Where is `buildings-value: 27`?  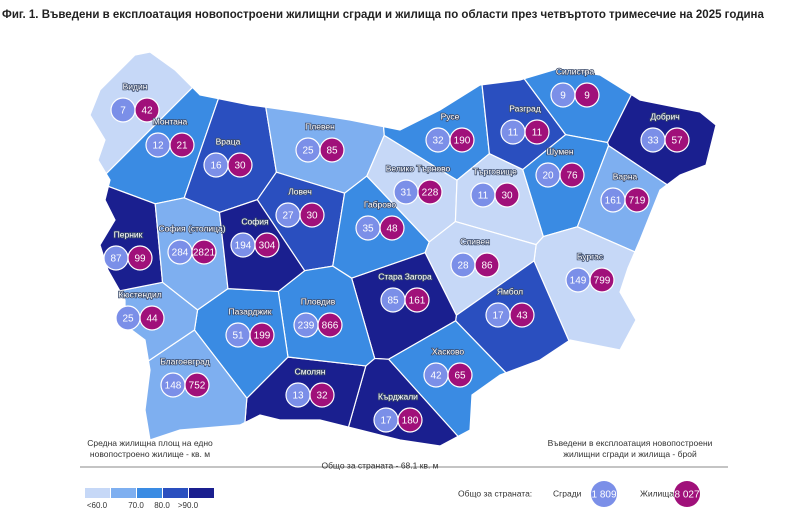 buildings-value: 27 is located at coordinates (288, 216).